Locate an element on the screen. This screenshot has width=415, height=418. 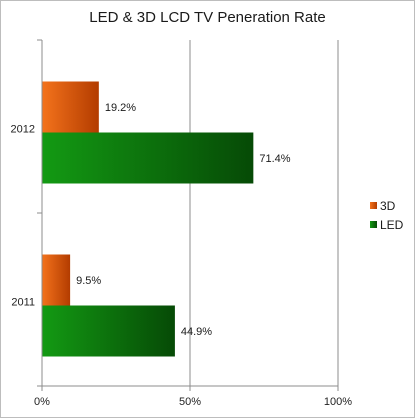
y-category-label-2012: 2012 is located at coordinates (23, 130).